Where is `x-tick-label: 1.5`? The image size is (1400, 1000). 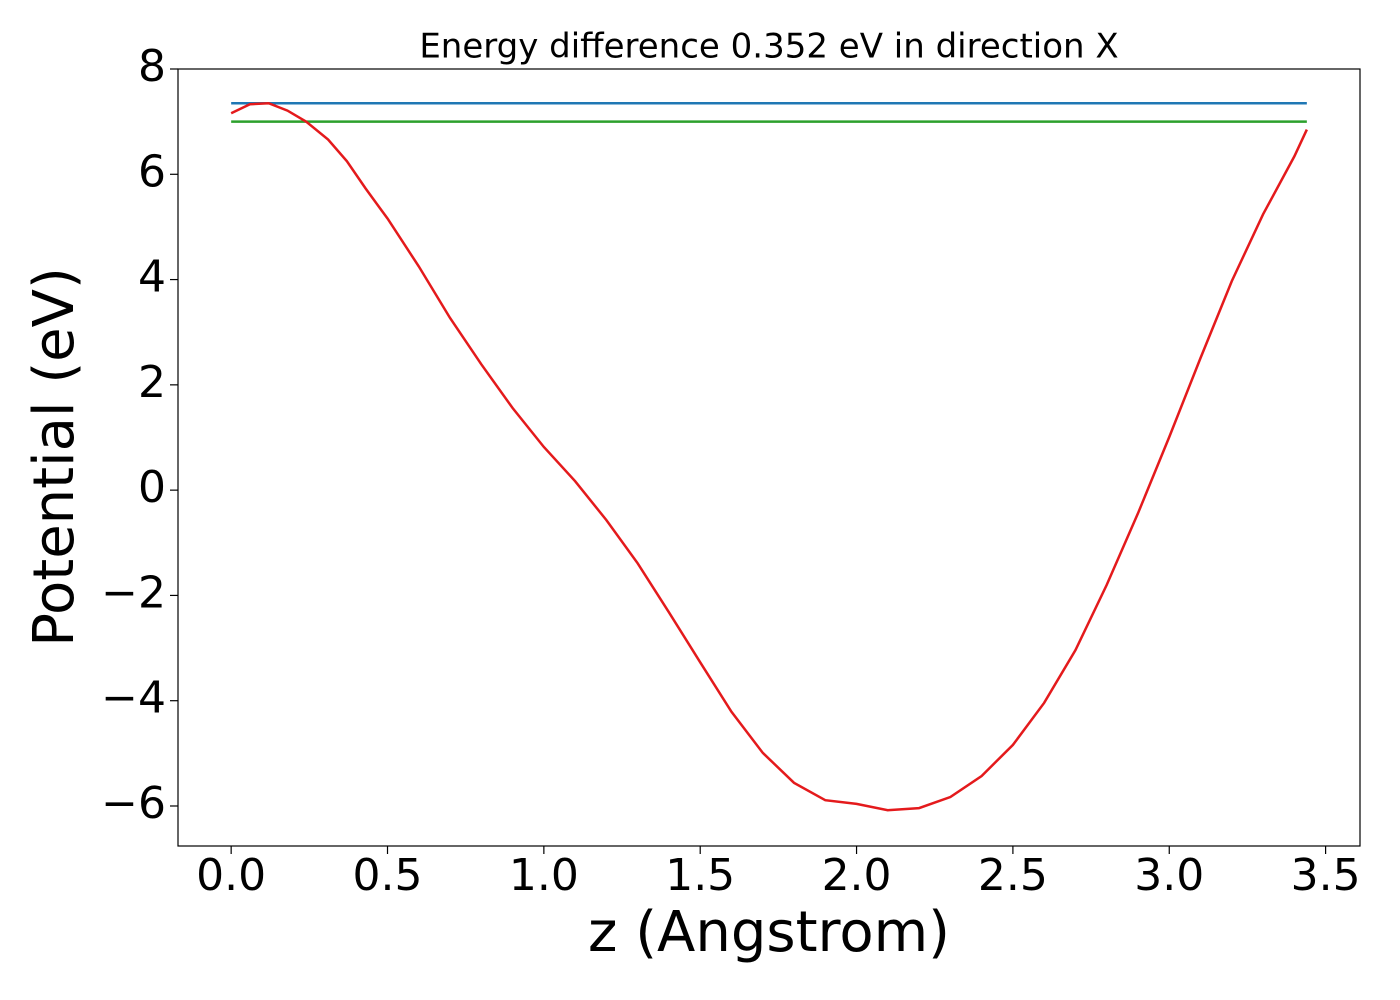
x-tick-label: 1.5 is located at coordinates (700, 875).